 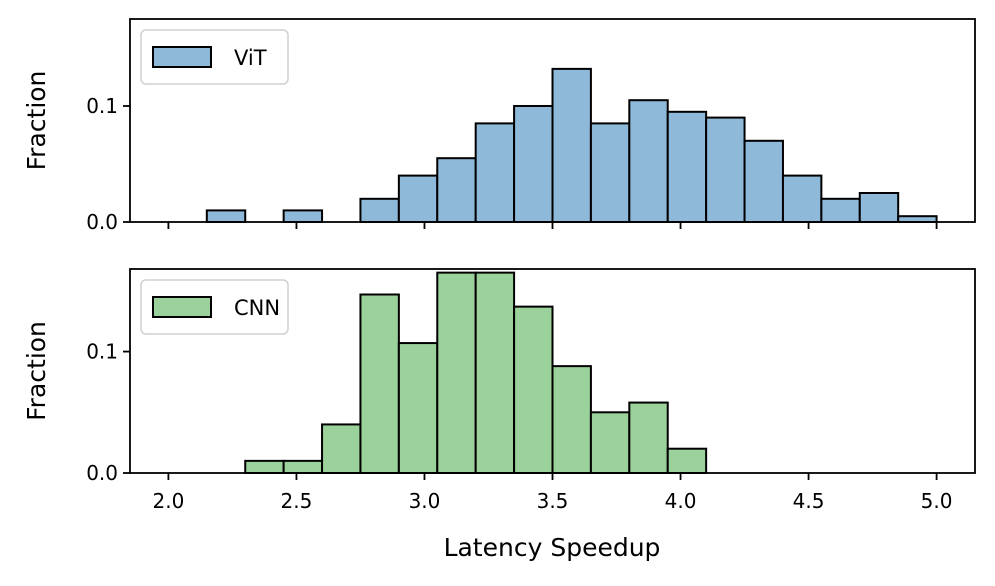 What do you see at coordinates (182, 307) in the screenshot?
I see `cnn-legend-swatch` at bounding box center [182, 307].